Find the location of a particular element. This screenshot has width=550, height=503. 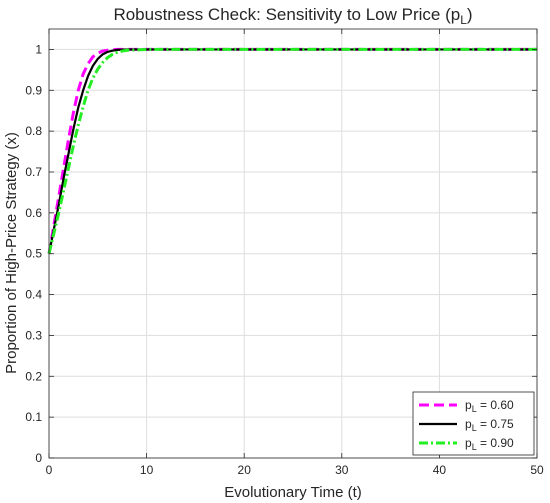

y-tick-label: 0.7 is located at coordinates (33, 172).